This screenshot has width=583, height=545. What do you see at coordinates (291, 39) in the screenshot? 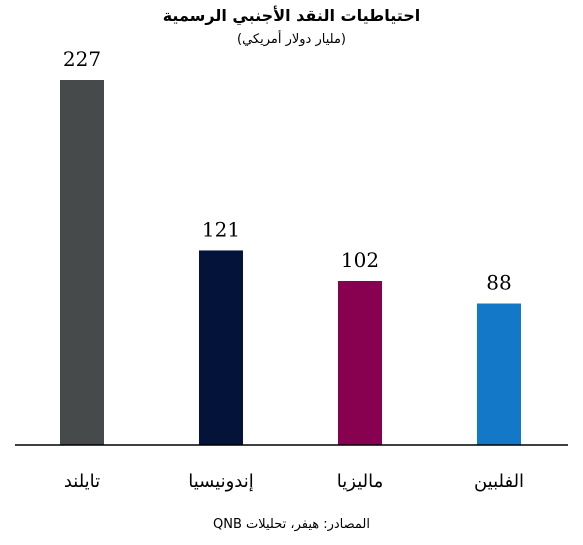
I see `chart-subtitle: (مليار دولار أمريكي)` at bounding box center [291, 39].